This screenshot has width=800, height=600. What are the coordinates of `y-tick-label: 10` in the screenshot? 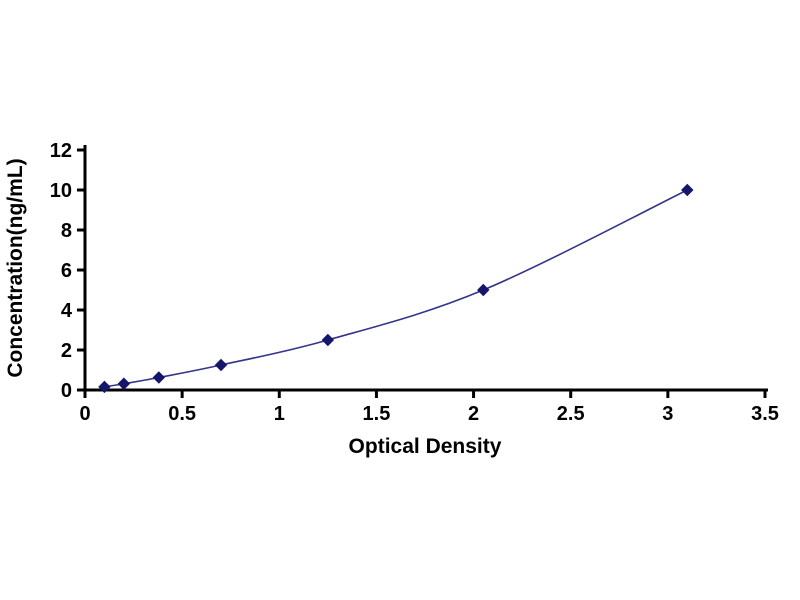 It's located at (61, 191).